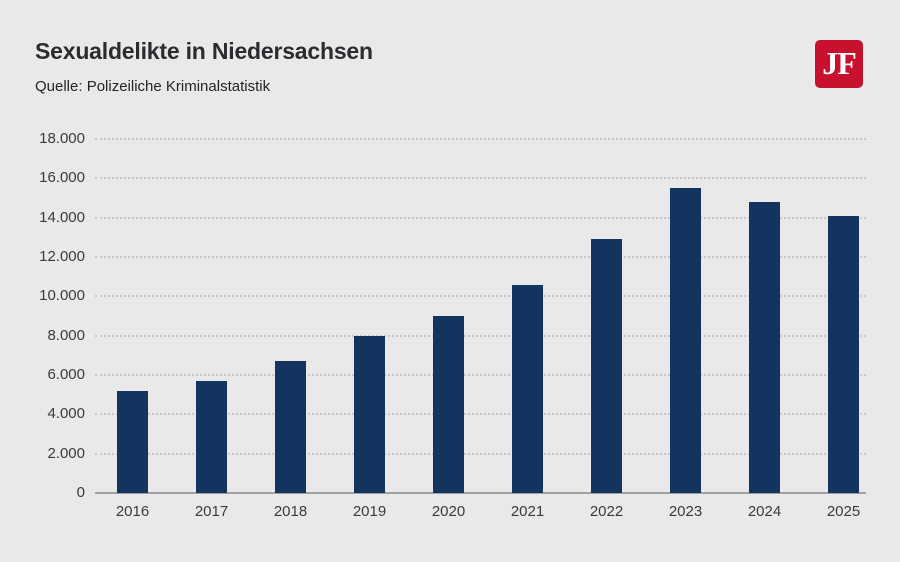  What do you see at coordinates (132, 511) in the screenshot?
I see `x-tick-label-2016: 2016` at bounding box center [132, 511].